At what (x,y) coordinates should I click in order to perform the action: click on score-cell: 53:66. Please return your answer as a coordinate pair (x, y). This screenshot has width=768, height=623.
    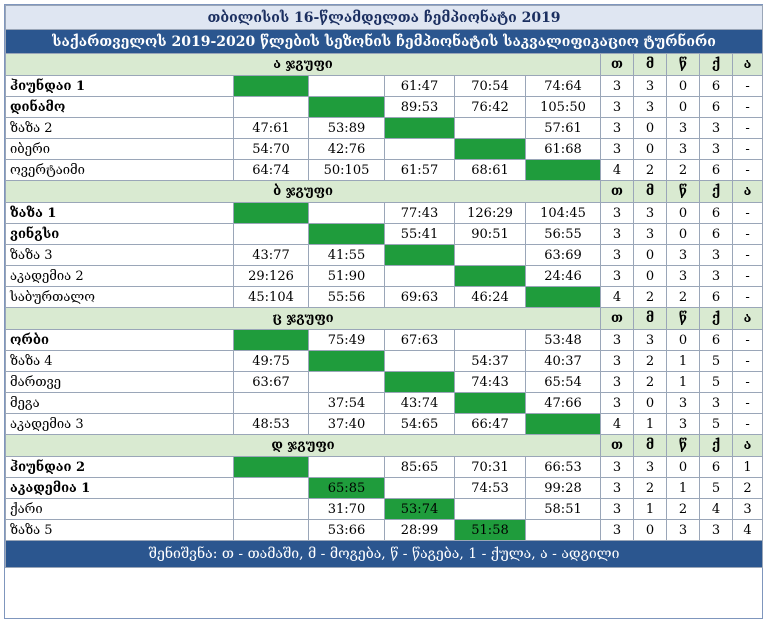
    Looking at the image, I should click on (346, 530).